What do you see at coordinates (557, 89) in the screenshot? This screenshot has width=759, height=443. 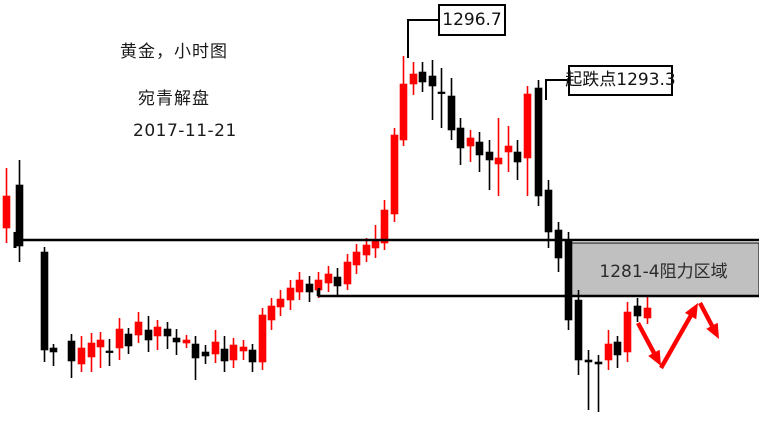 I see `leader-line-drop-point` at bounding box center [557, 89].